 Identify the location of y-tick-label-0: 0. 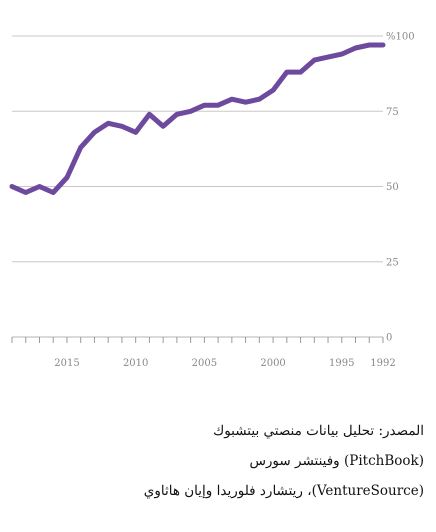
(389, 338).